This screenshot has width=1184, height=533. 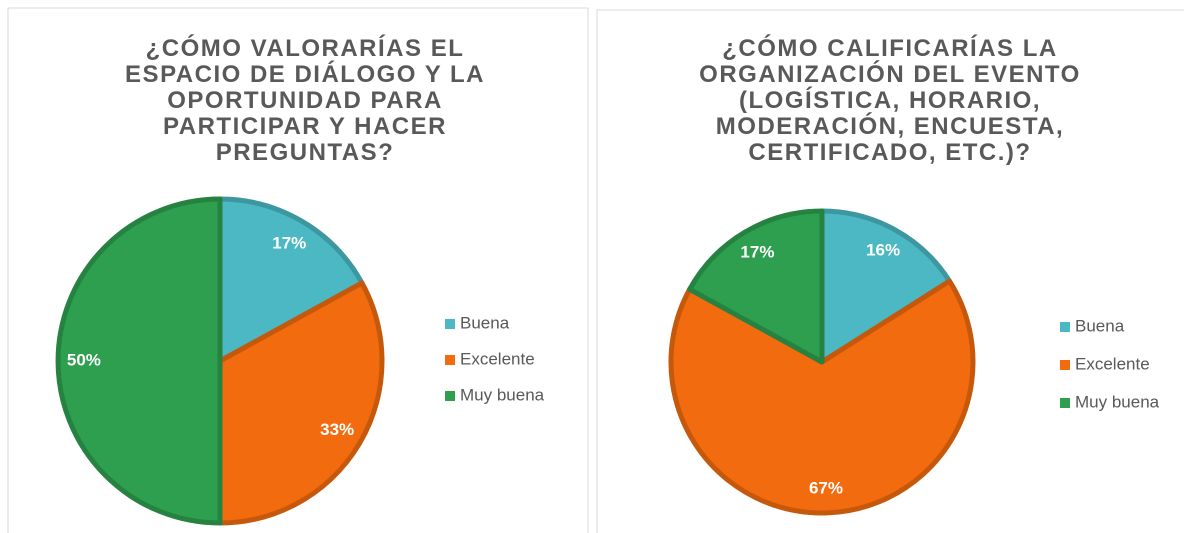 What do you see at coordinates (337, 429) in the screenshot?
I see `data-label: 33%` at bounding box center [337, 429].